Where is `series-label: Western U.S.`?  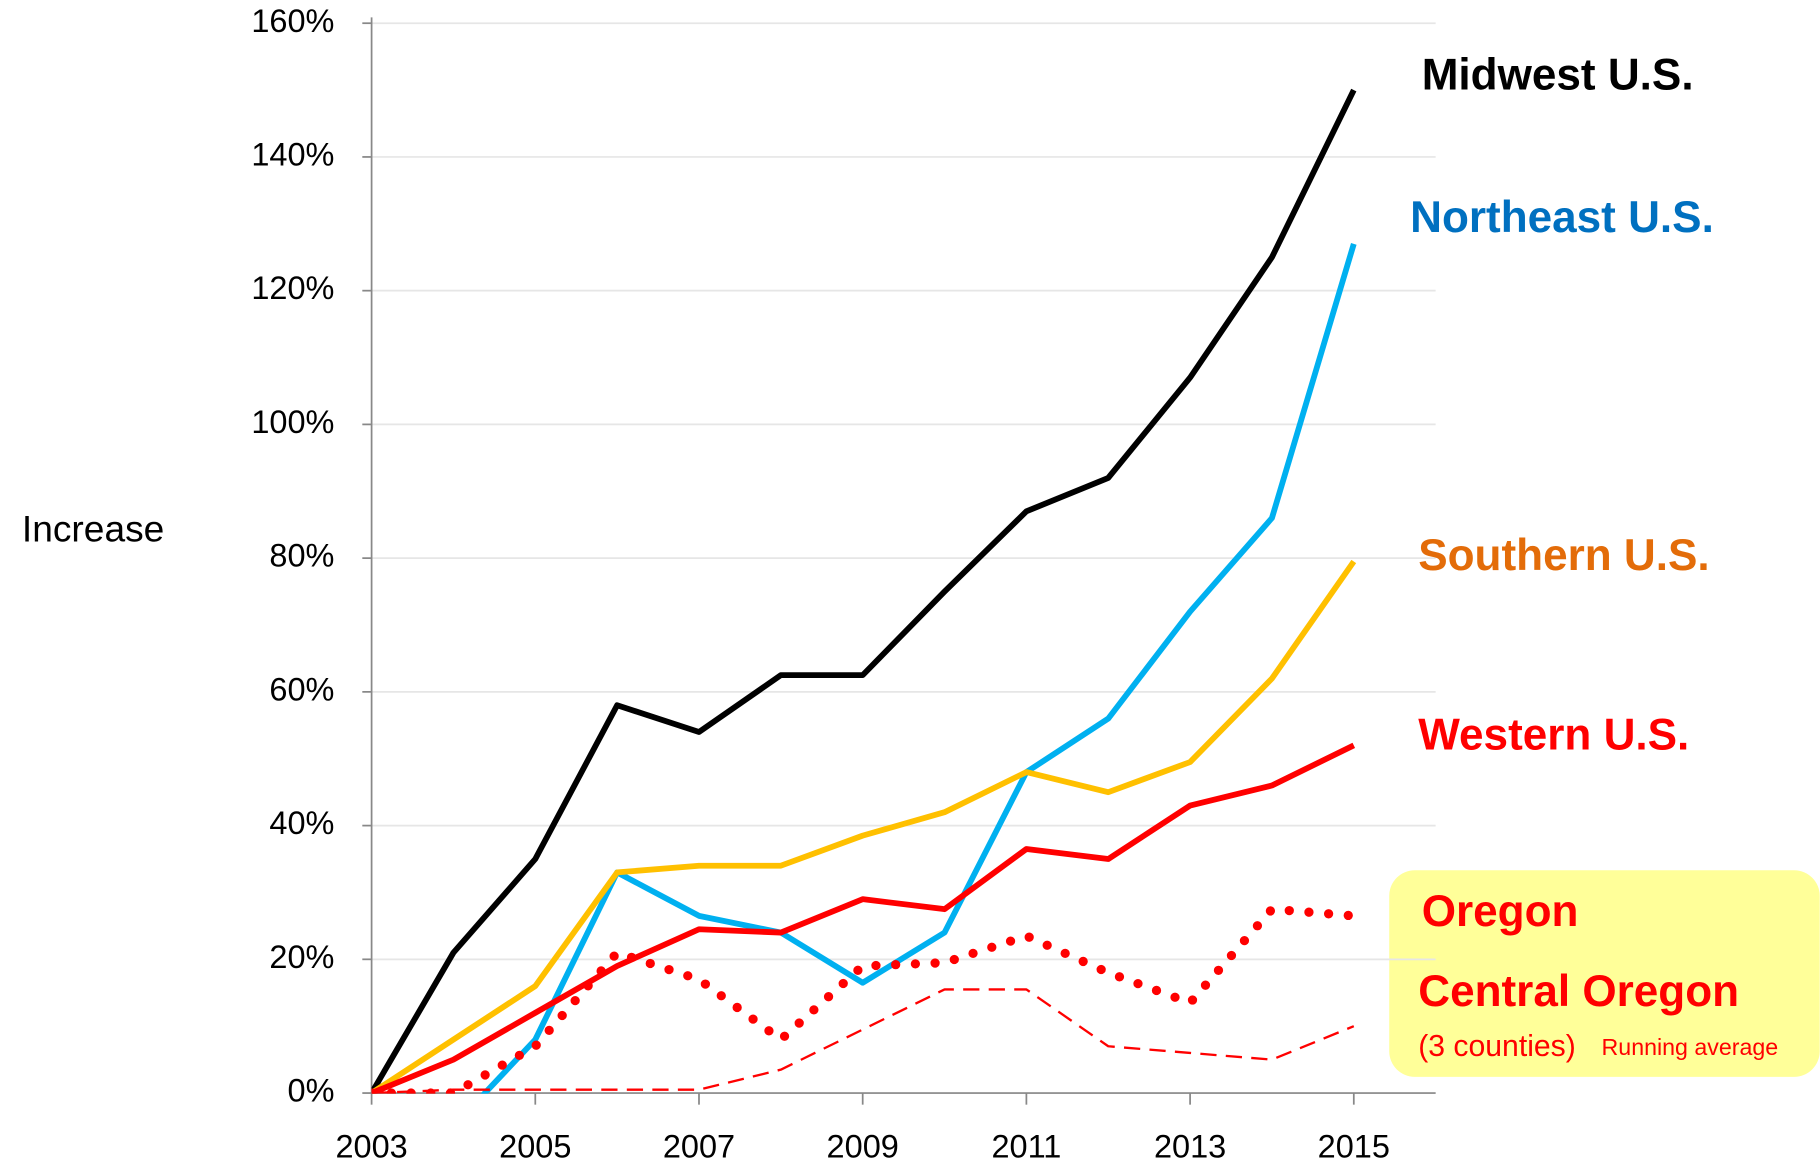
series-label: Western U.S. is located at coordinates (1553, 735).